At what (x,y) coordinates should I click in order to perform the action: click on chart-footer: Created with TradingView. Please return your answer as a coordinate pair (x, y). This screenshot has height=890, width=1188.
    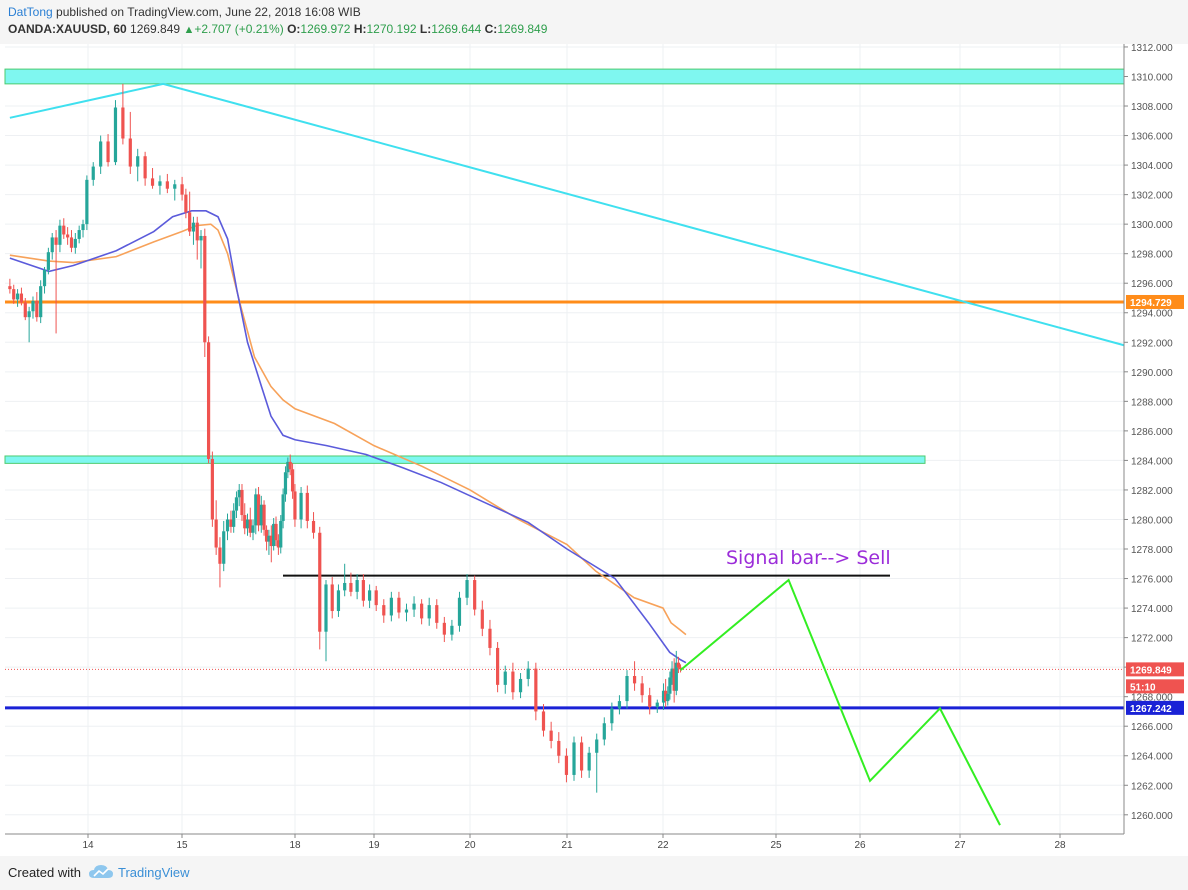
    Looking at the image, I should click on (594, 873).